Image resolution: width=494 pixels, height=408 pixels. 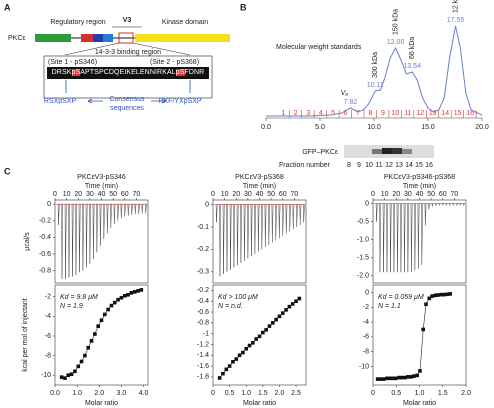 I want to click on x-tick-label: 1.5, so click(x=263, y=393).